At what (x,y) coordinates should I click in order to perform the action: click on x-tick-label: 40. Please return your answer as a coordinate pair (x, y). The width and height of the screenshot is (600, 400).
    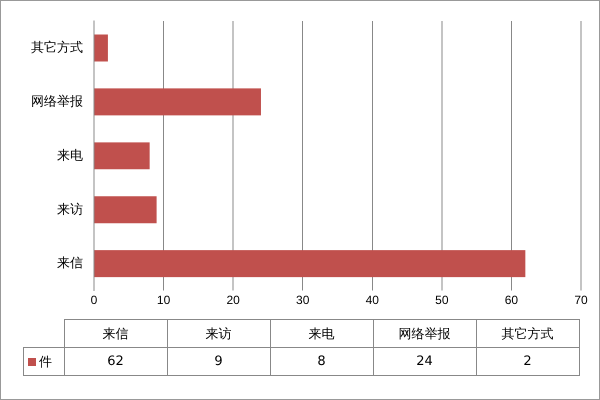
    Looking at the image, I should click on (373, 300).